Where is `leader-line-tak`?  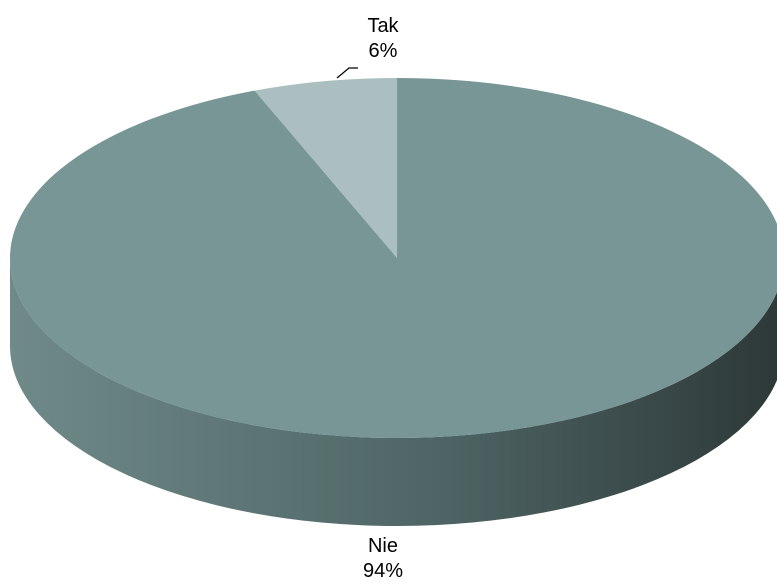
leader-line-tak is located at coordinates (347, 73).